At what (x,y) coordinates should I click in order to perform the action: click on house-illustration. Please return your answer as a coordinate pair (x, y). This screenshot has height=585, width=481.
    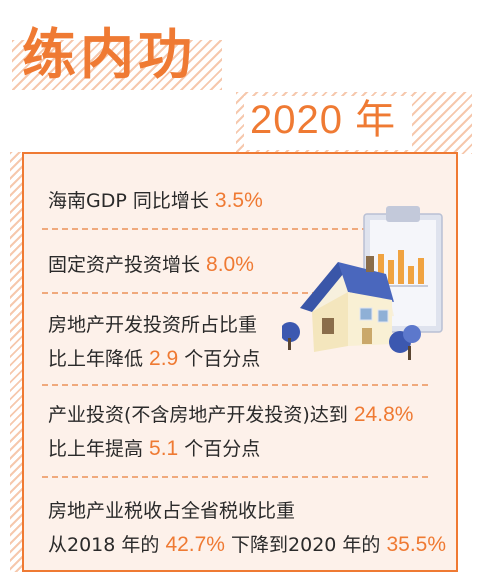
    Looking at the image, I should click on (362, 283).